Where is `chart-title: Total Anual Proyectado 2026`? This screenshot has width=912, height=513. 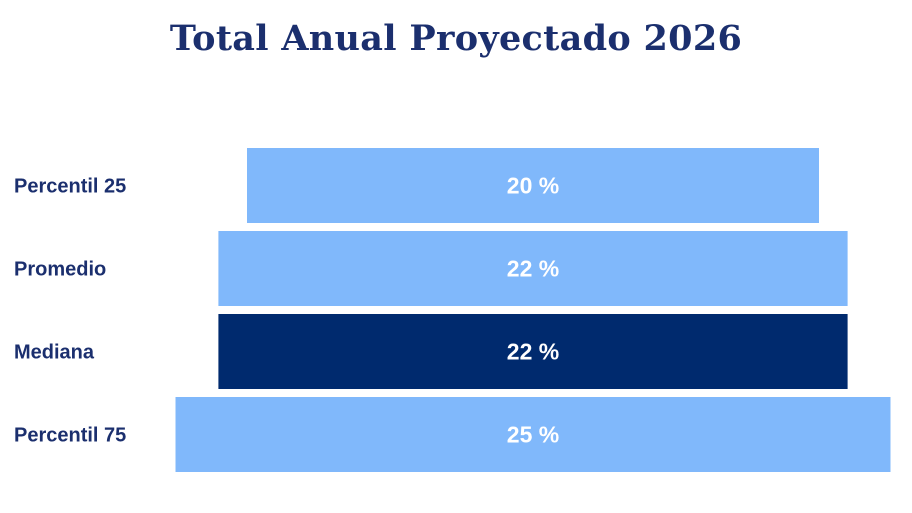 chart-title: Total Anual Proyectado 2026 is located at coordinates (456, 38).